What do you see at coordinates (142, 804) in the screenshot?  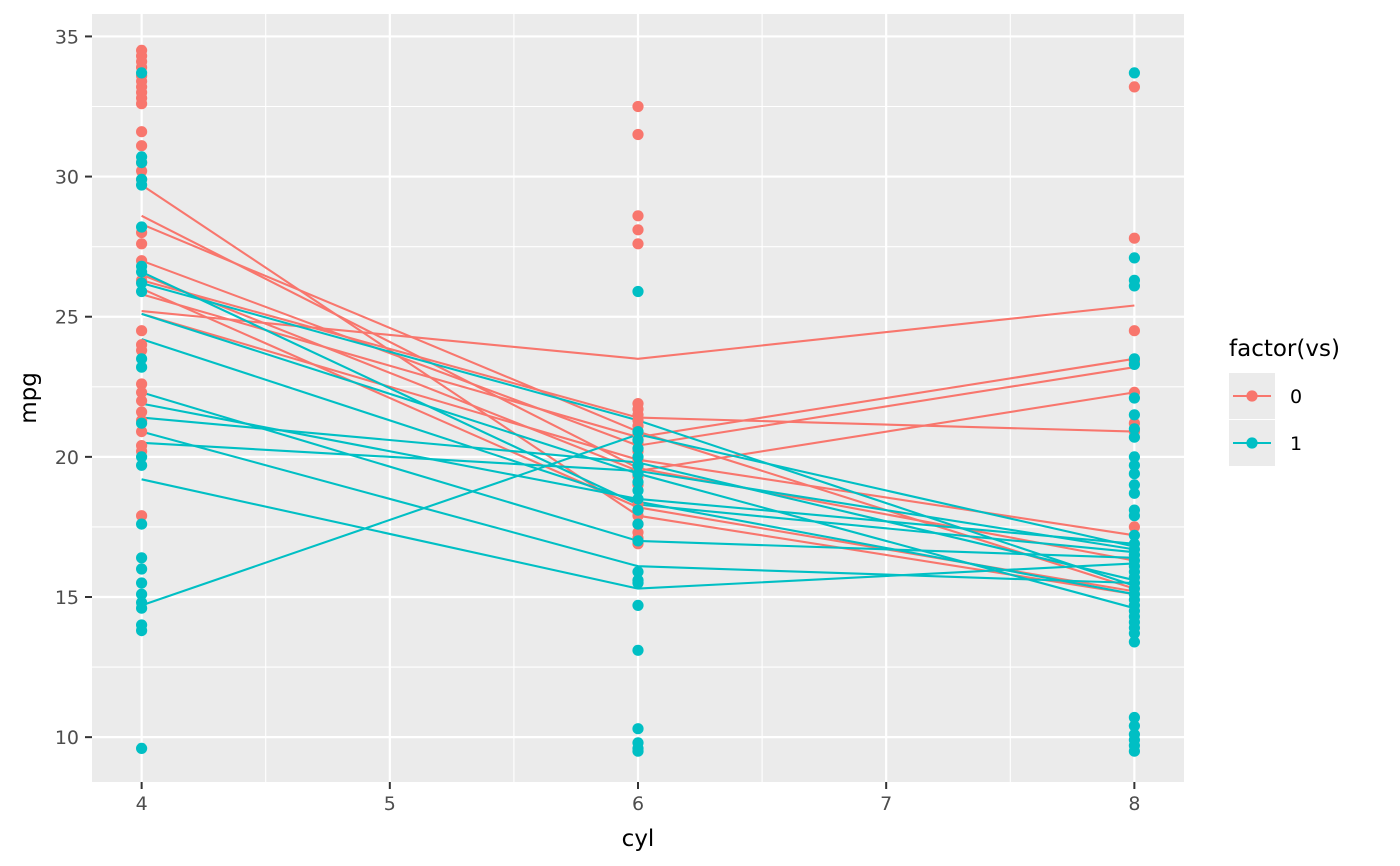 I see `x-tick-label: 4` at bounding box center [142, 804].